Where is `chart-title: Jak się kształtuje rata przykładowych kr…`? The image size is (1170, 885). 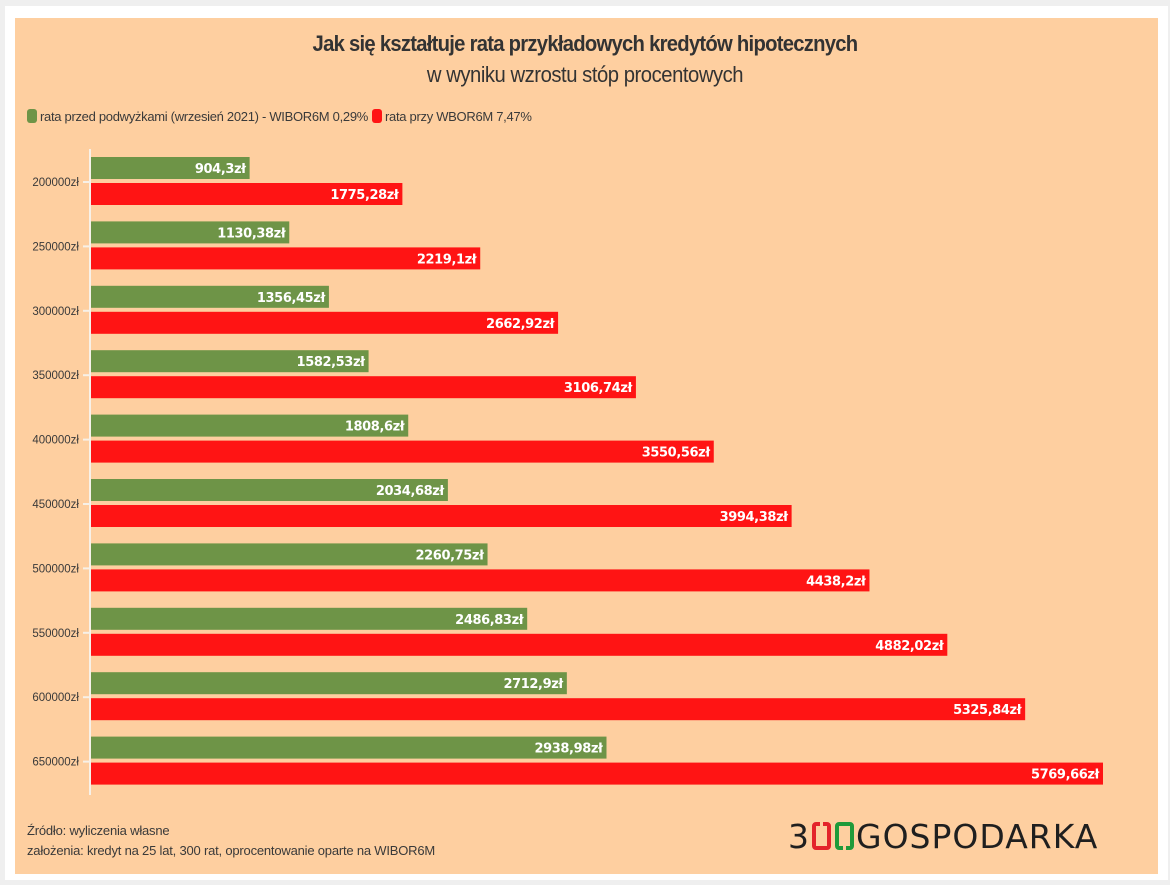 chart-title: Jak się kształtuje rata przykładowych kr… is located at coordinates (585, 43).